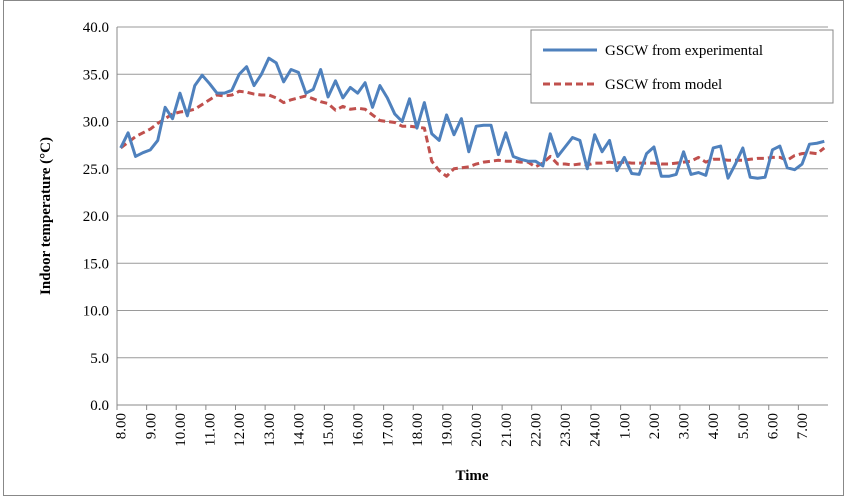 The image size is (847, 497). Describe the element at coordinates (122, 426) in the screenshot. I see `x-tick-label: 8.00` at that location.